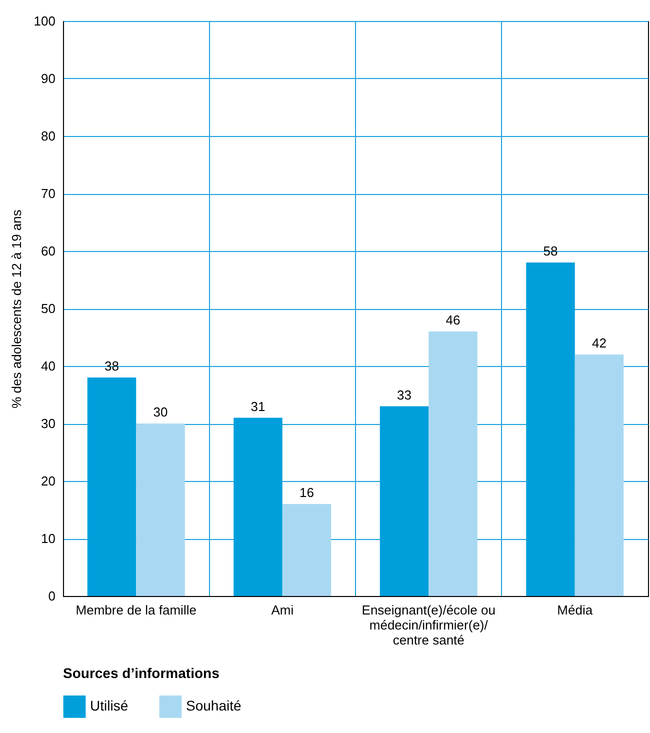 Image resolution: width=650 pixels, height=733 pixels. What do you see at coordinates (258, 406) in the screenshot?
I see `data-label: 31` at bounding box center [258, 406].